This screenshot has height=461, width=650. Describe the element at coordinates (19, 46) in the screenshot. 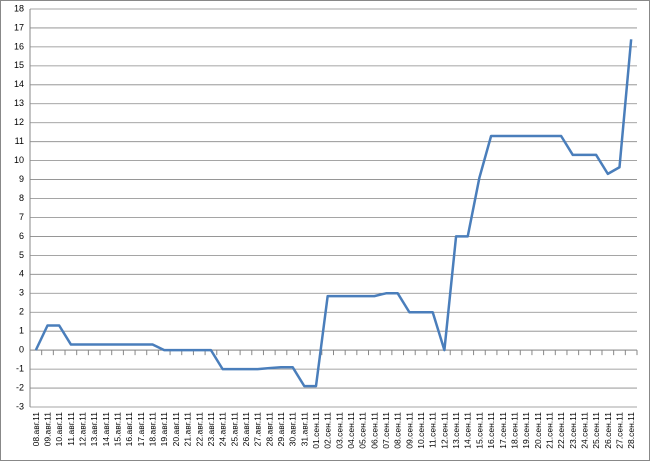

I see `y-tick-label: 16` at that location.